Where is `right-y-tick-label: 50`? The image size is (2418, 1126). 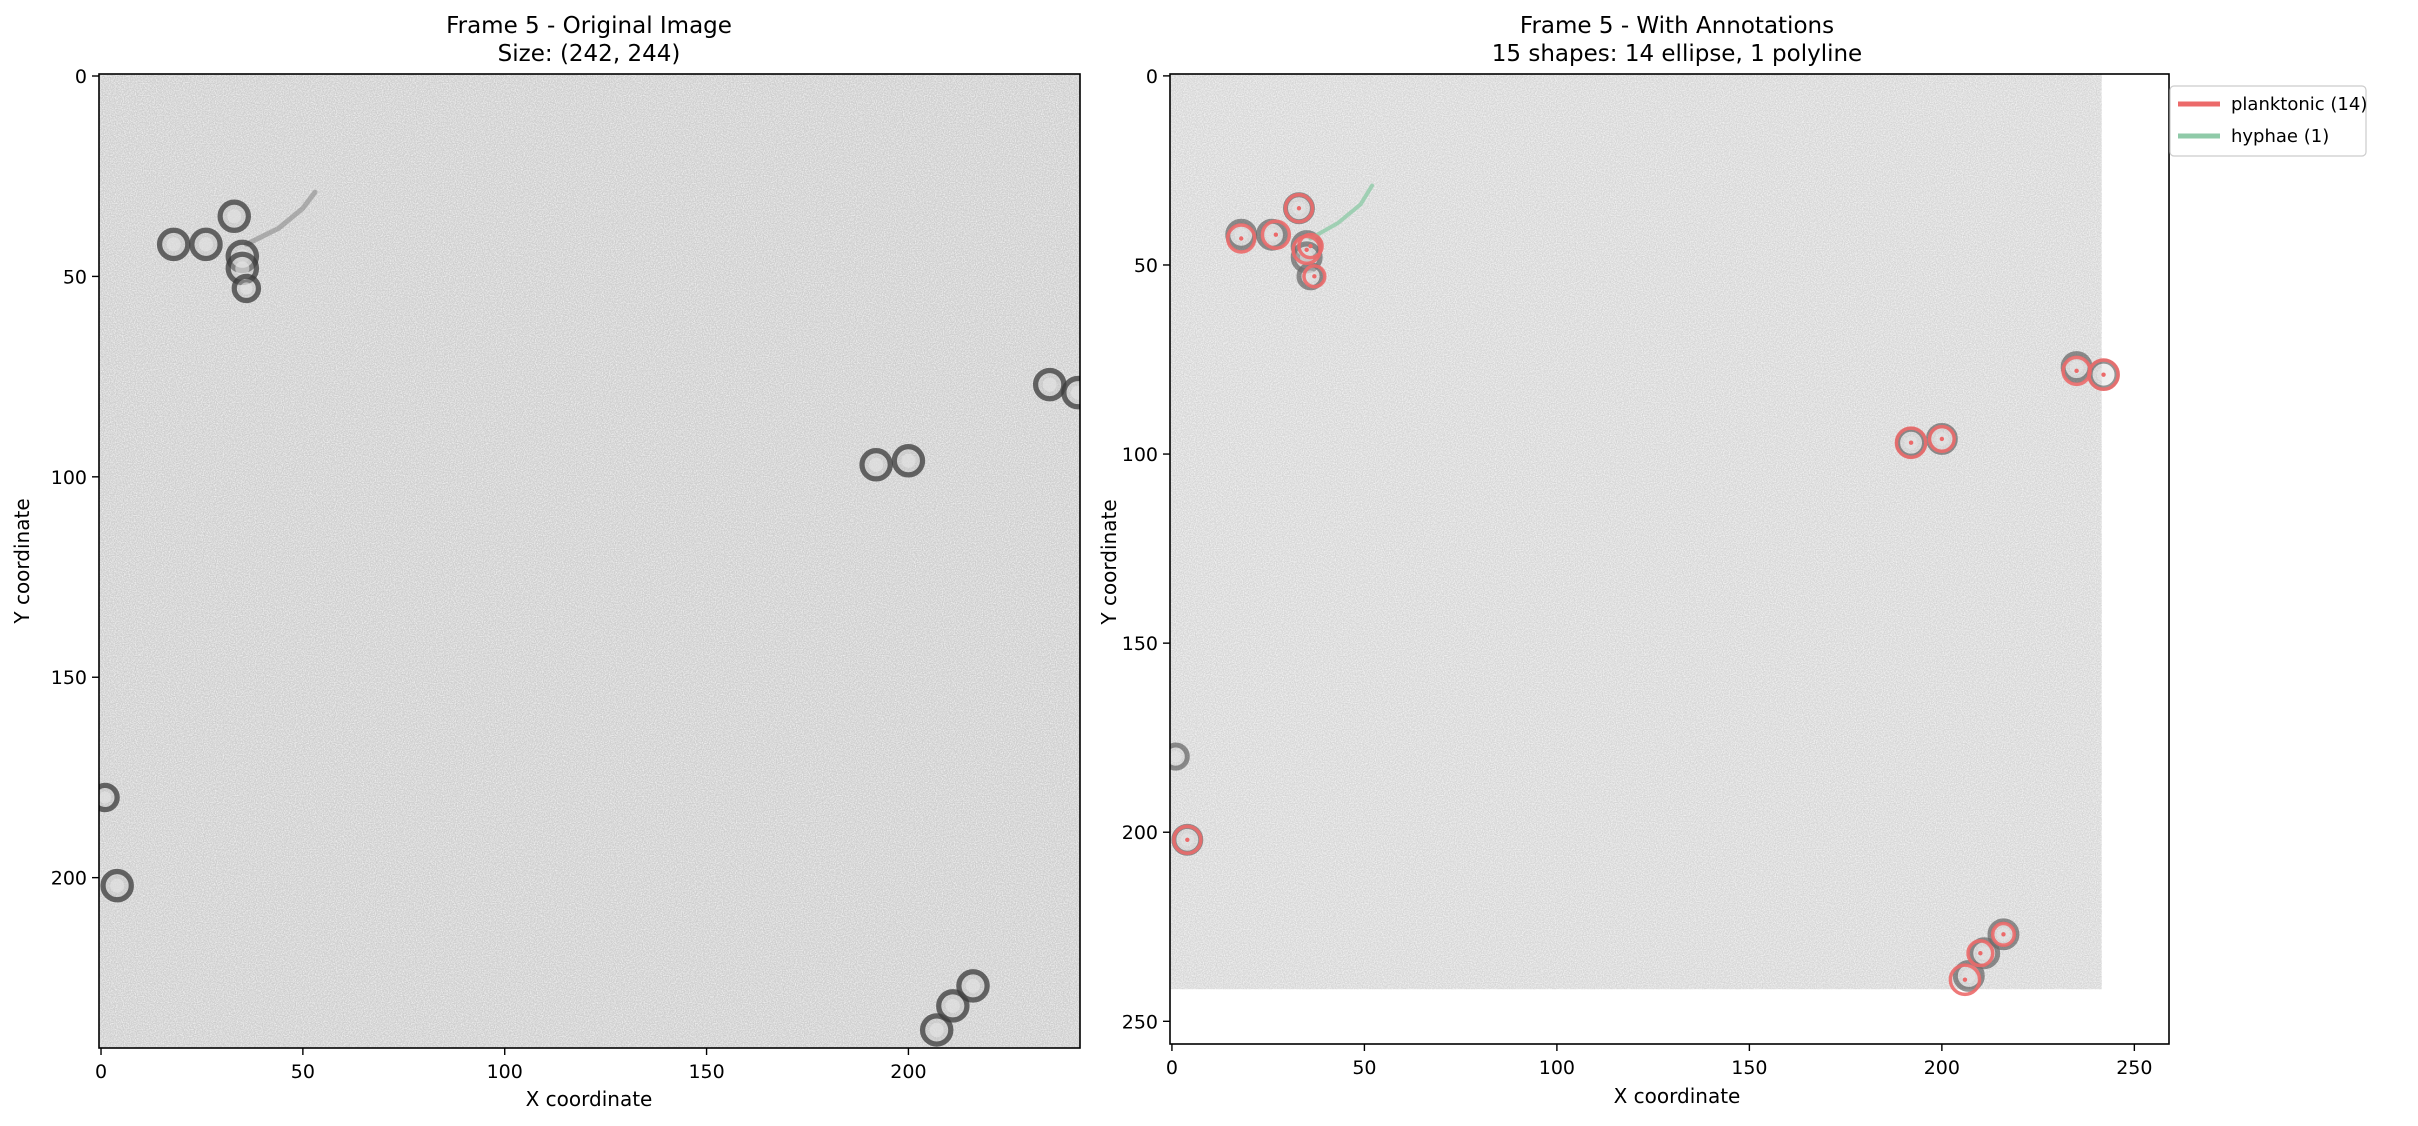 right-y-tick-label: 50 is located at coordinates (1146, 266).